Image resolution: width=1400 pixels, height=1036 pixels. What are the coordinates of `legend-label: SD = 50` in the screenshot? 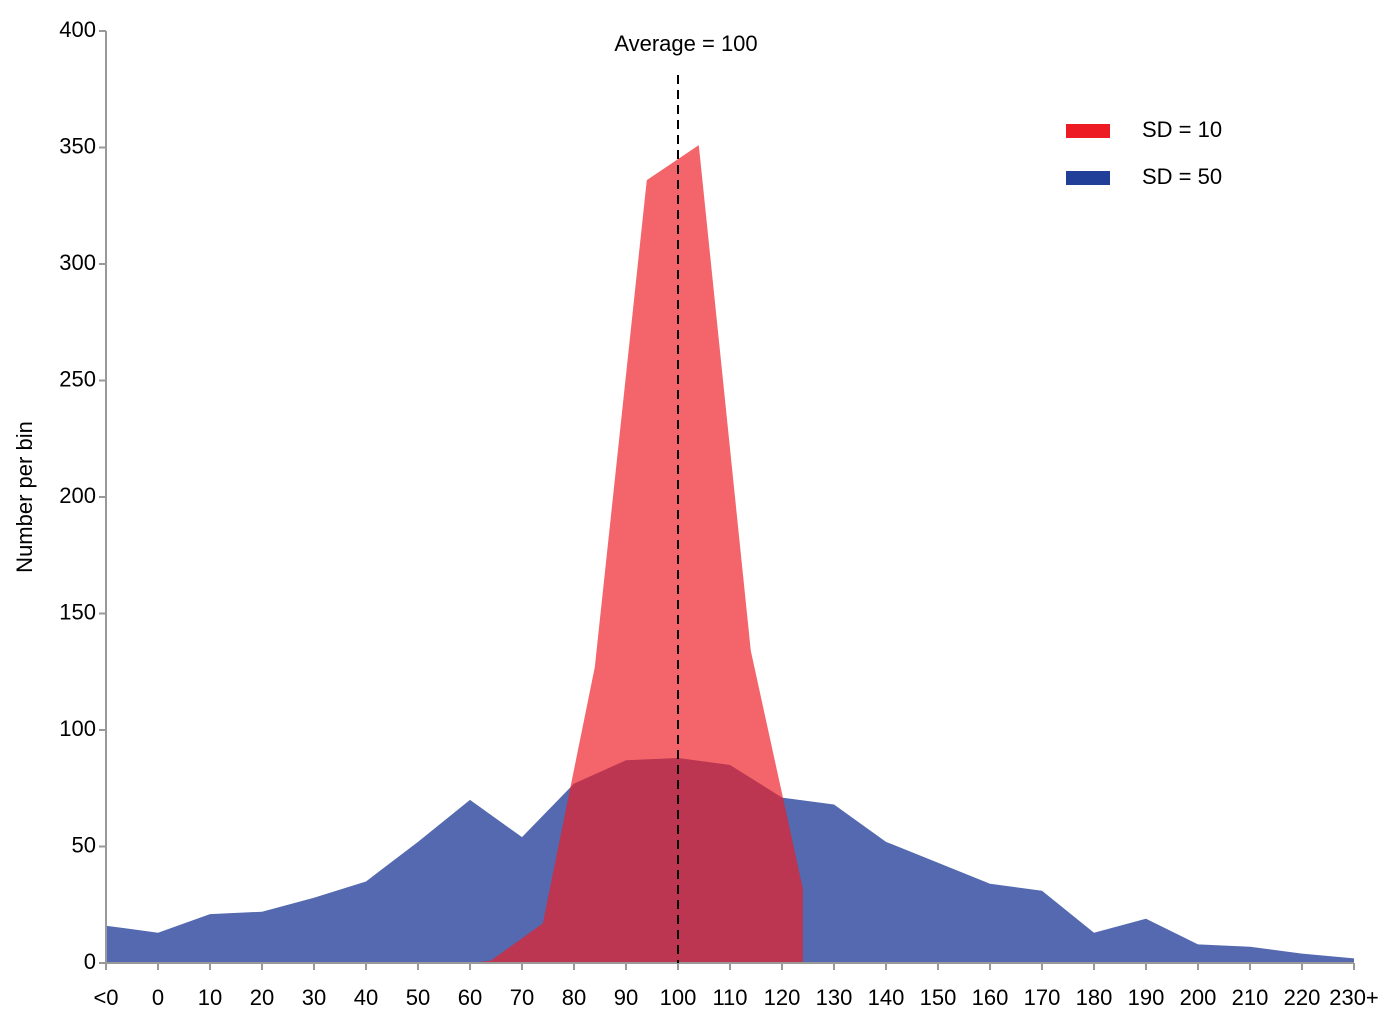 It's located at (1182, 176).